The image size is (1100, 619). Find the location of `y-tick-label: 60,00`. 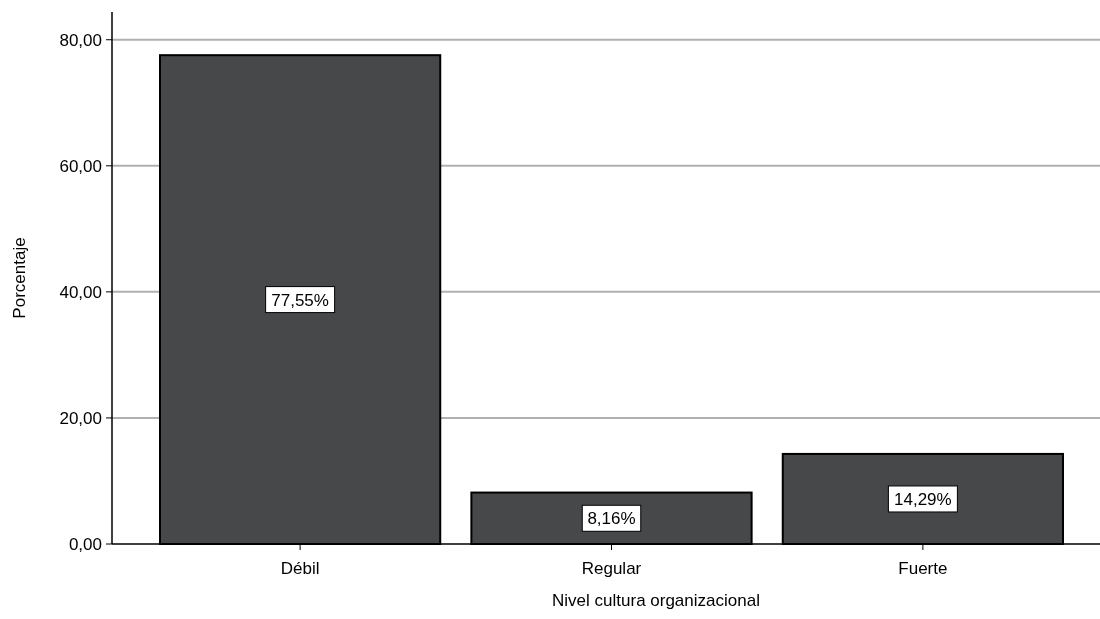

y-tick-label: 60,00 is located at coordinates (80, 166).